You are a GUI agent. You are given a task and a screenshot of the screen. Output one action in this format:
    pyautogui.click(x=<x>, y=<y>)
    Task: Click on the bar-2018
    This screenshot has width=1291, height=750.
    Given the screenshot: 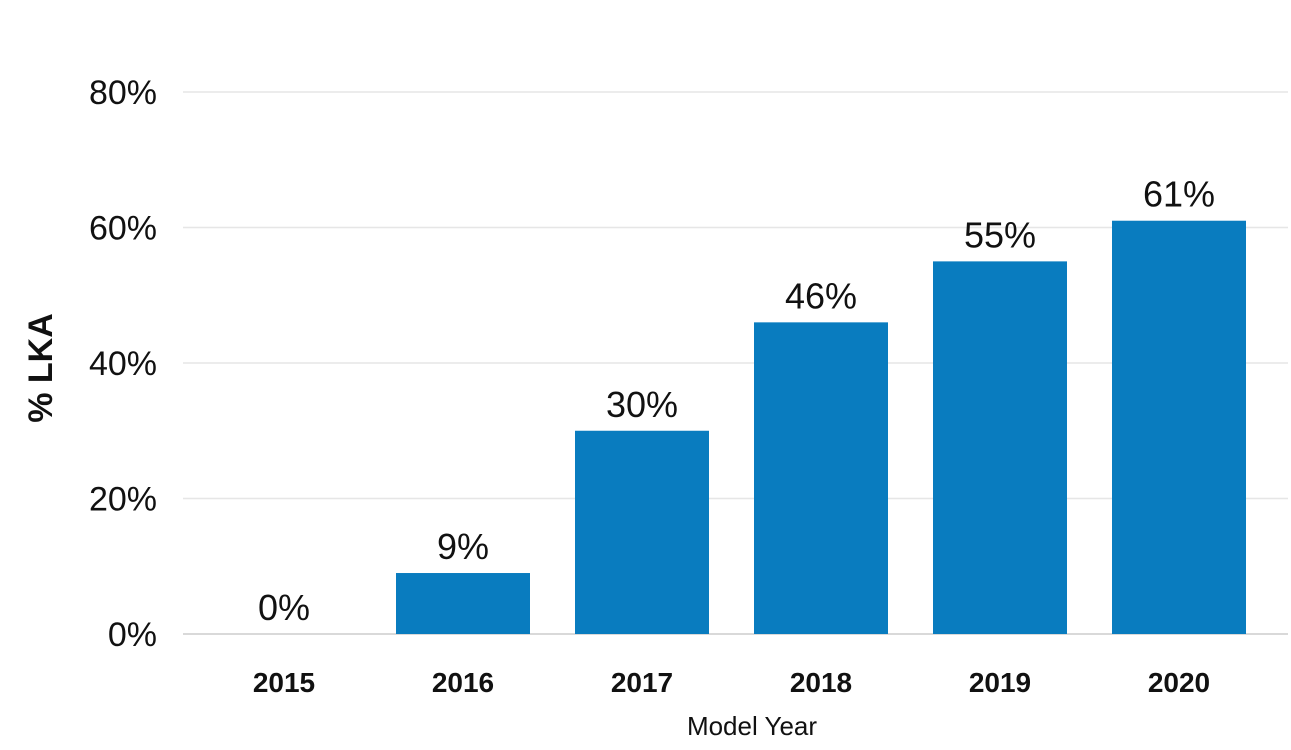 What is the action you would take?
    pyautogui.click(x=821, y=478)
    